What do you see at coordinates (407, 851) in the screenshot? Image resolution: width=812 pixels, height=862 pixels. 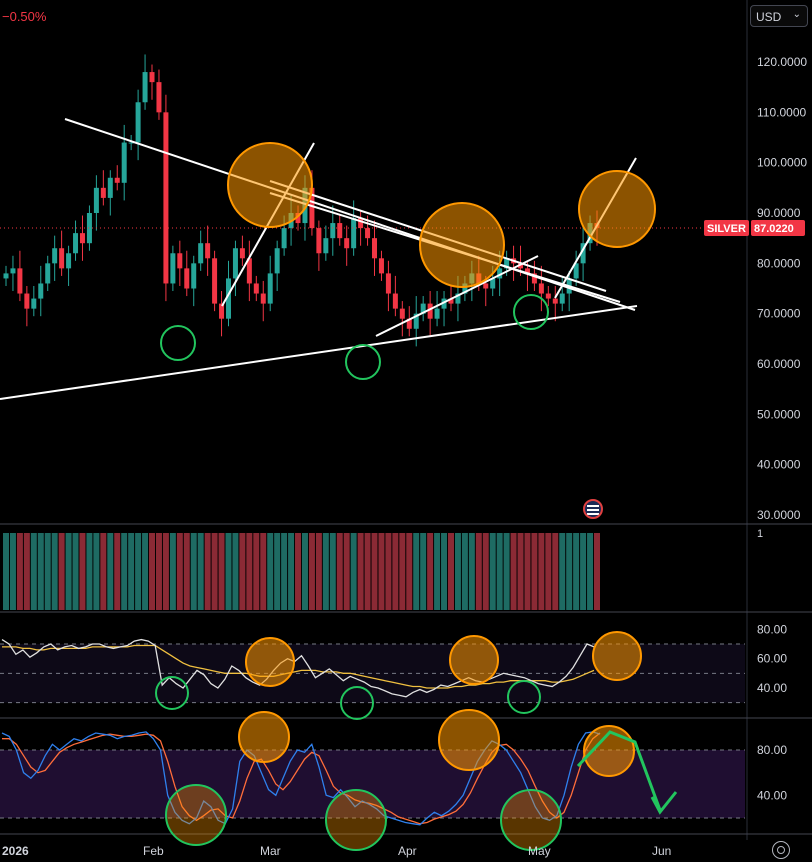 I see `time-axis-tick: Apr` at bounding box center [407, 851].